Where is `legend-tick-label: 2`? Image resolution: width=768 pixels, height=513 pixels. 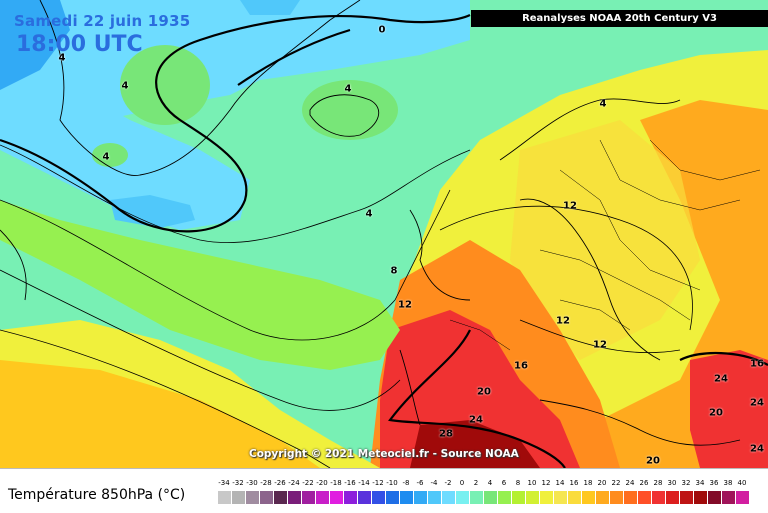
legend-tick-label: 2 is located at coordinates (476, 483).